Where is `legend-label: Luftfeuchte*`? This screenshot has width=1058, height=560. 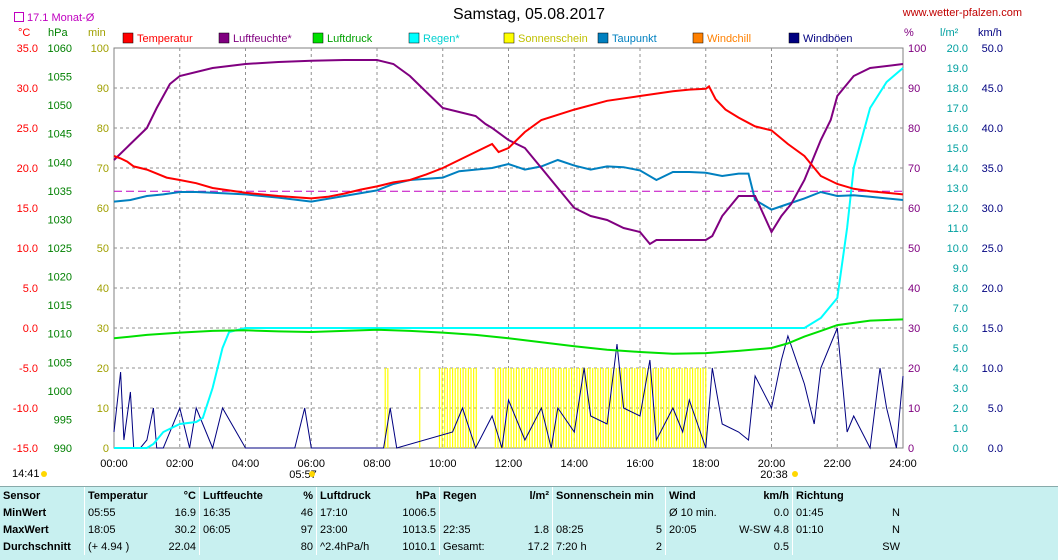 legend-label: Luftfeuchte* is located at coordinates (262, 39).